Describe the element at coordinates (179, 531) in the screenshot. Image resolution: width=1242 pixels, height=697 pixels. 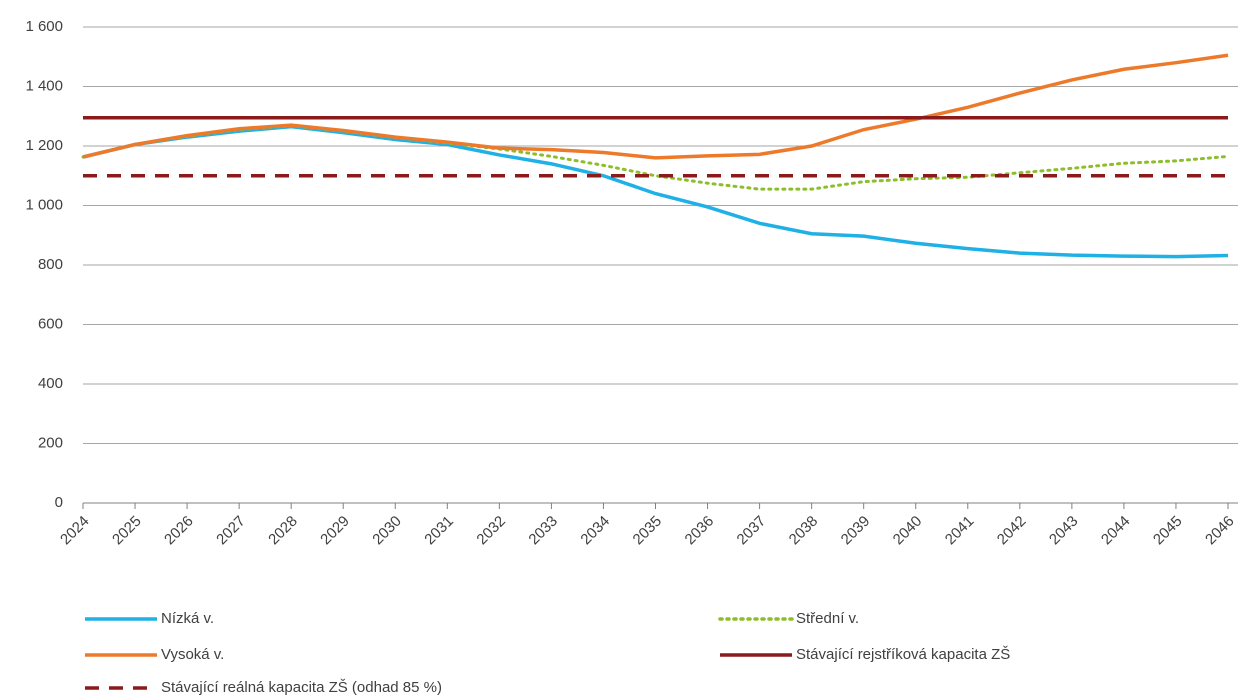
I see `x-tick-label: 2026` at that location.